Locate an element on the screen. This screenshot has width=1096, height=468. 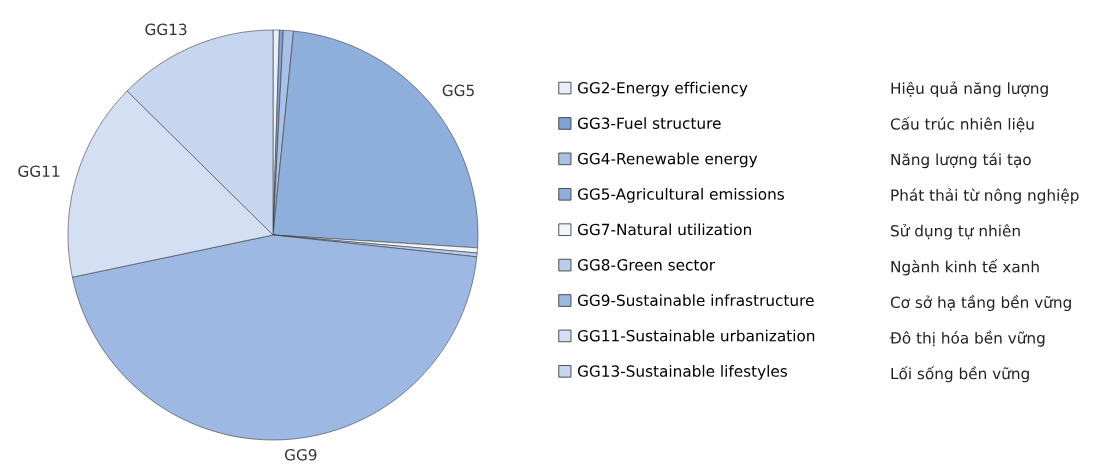
legend-label: GG3-Fuel structure is located at coordinates (649, 123).